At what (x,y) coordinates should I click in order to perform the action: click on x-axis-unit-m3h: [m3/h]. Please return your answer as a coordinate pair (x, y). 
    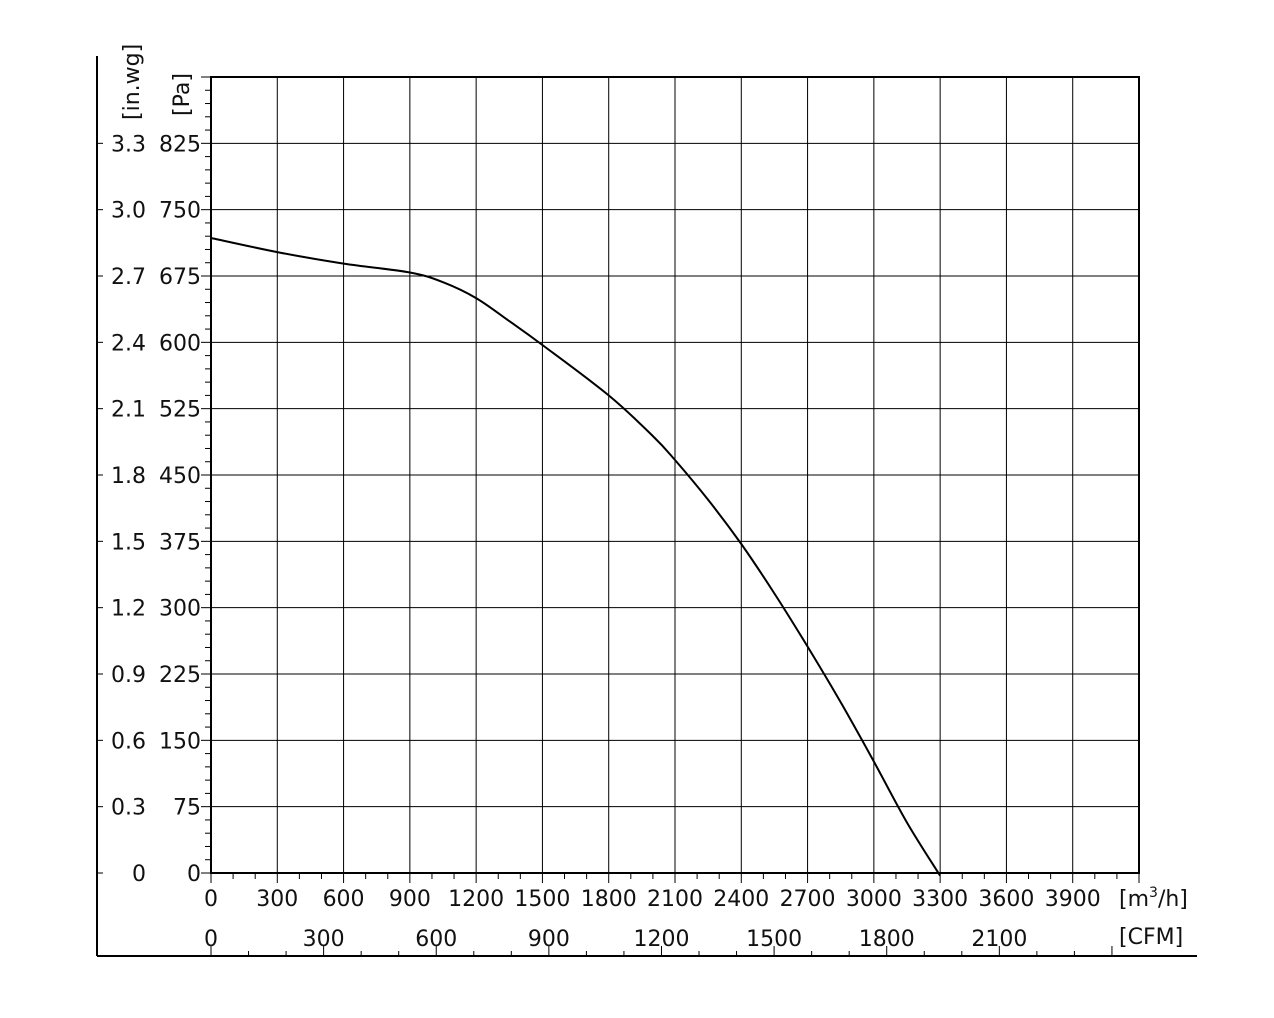
    Looking at the image, I should click on (1153, 898).